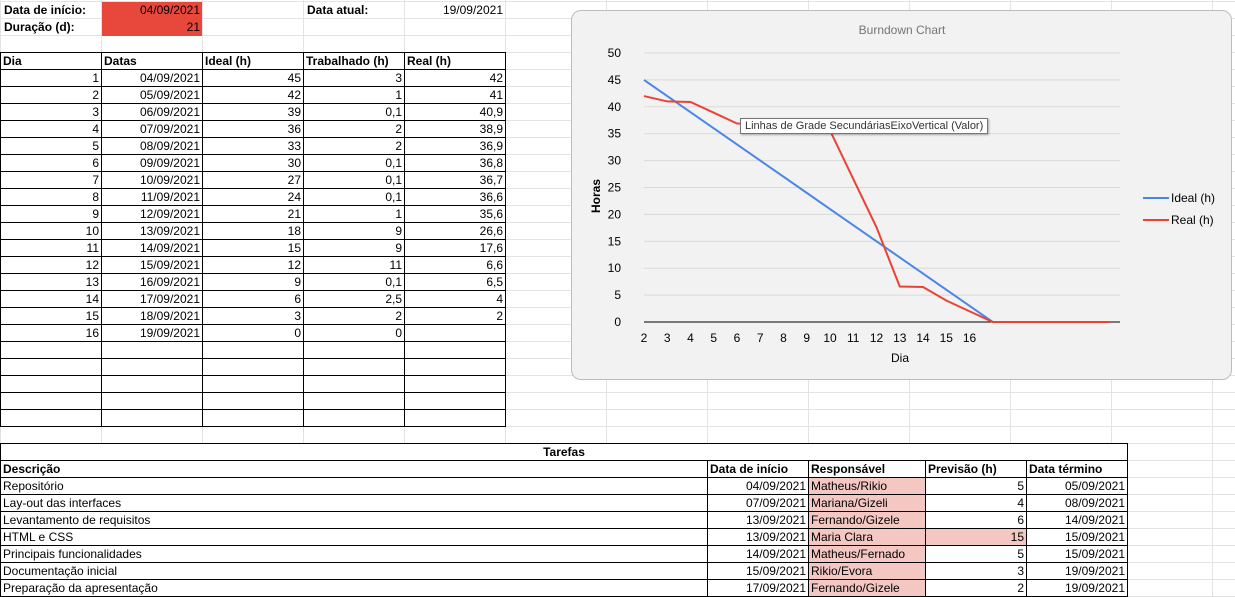 This screenshot has width=1235, height=597. I want to click on column-header: Responsável, so click(867, 469).